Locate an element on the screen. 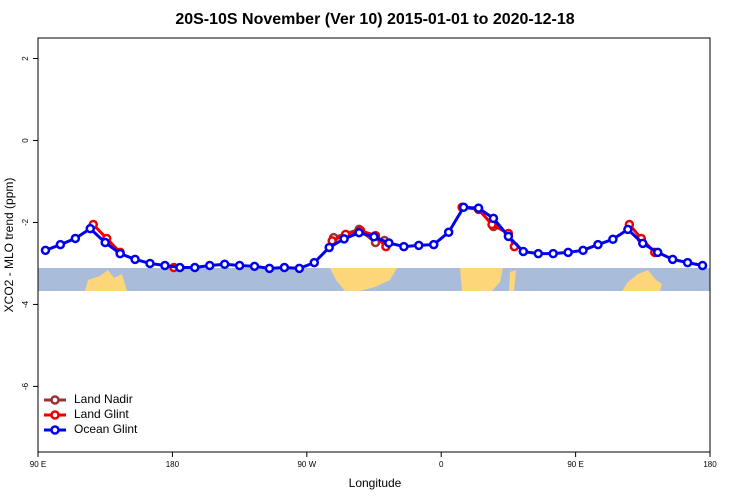 This screenshot has height=500, width=750. y-tick-label: -2 is located at coordinates (25, 222).